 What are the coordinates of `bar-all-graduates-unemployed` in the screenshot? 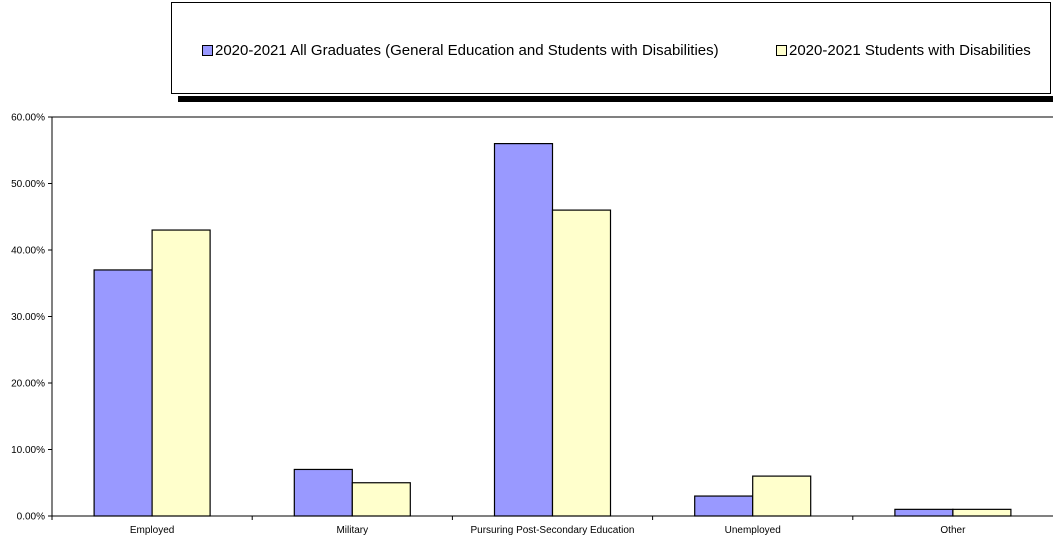 It's located at (724, 506).